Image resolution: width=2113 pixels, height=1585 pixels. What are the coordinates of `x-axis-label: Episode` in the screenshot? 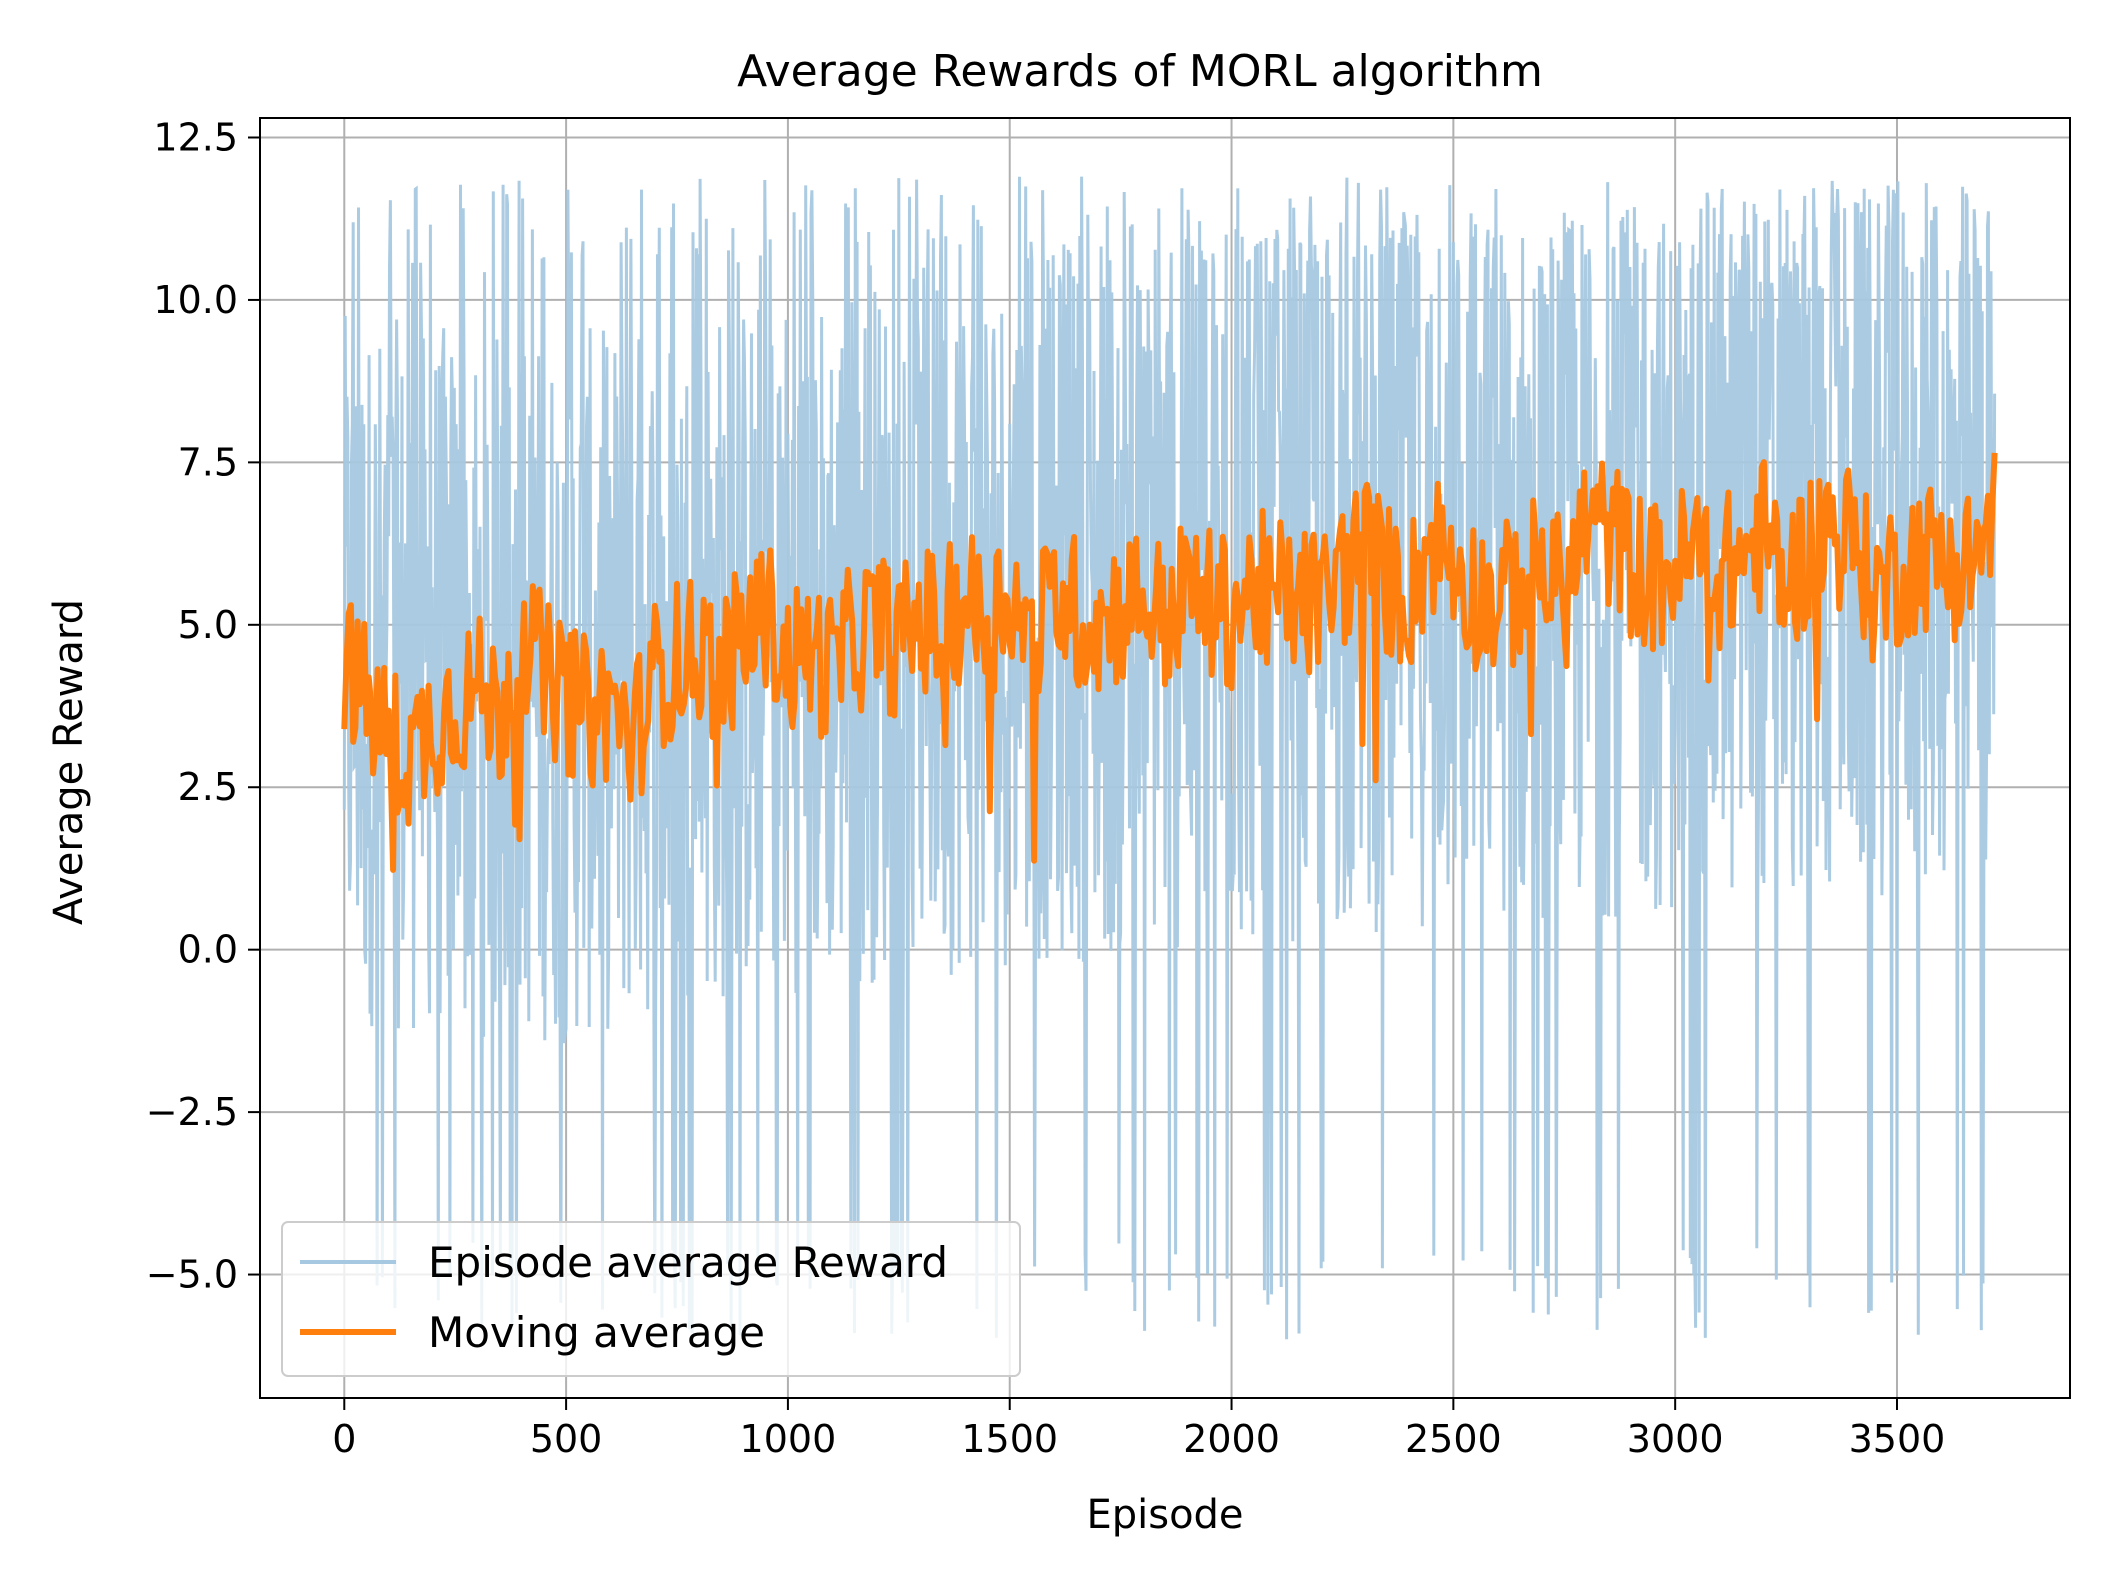 It's located at (1164, 1515).